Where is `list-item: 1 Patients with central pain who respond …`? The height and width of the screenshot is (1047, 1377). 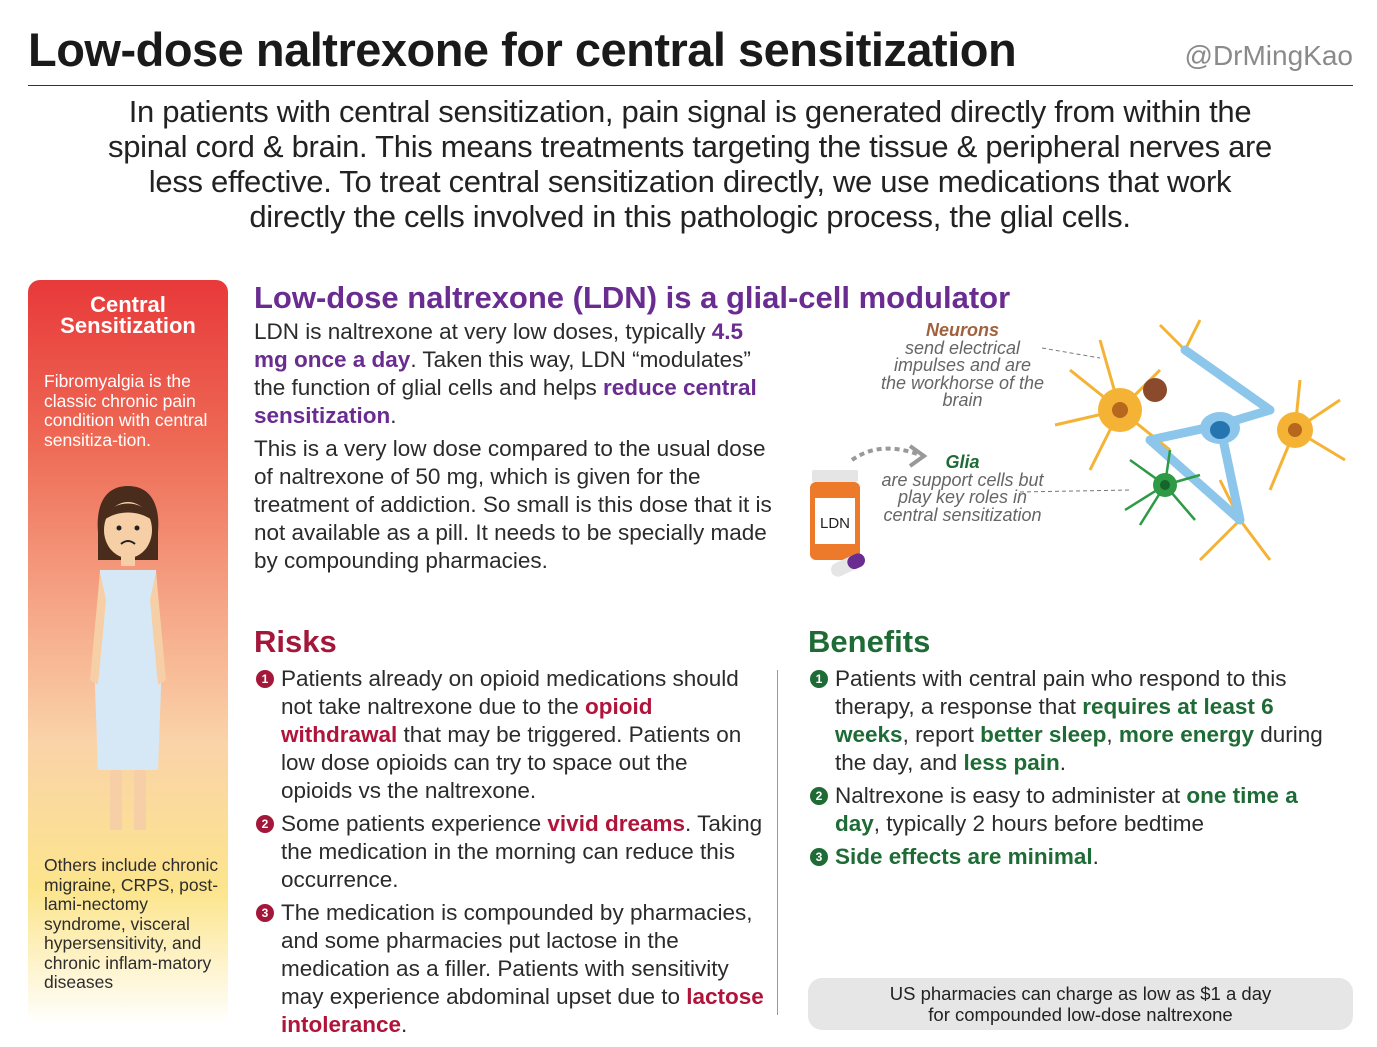 list-item: 1 Patients with central pain who respond … is located at coordinates (1073, 721).